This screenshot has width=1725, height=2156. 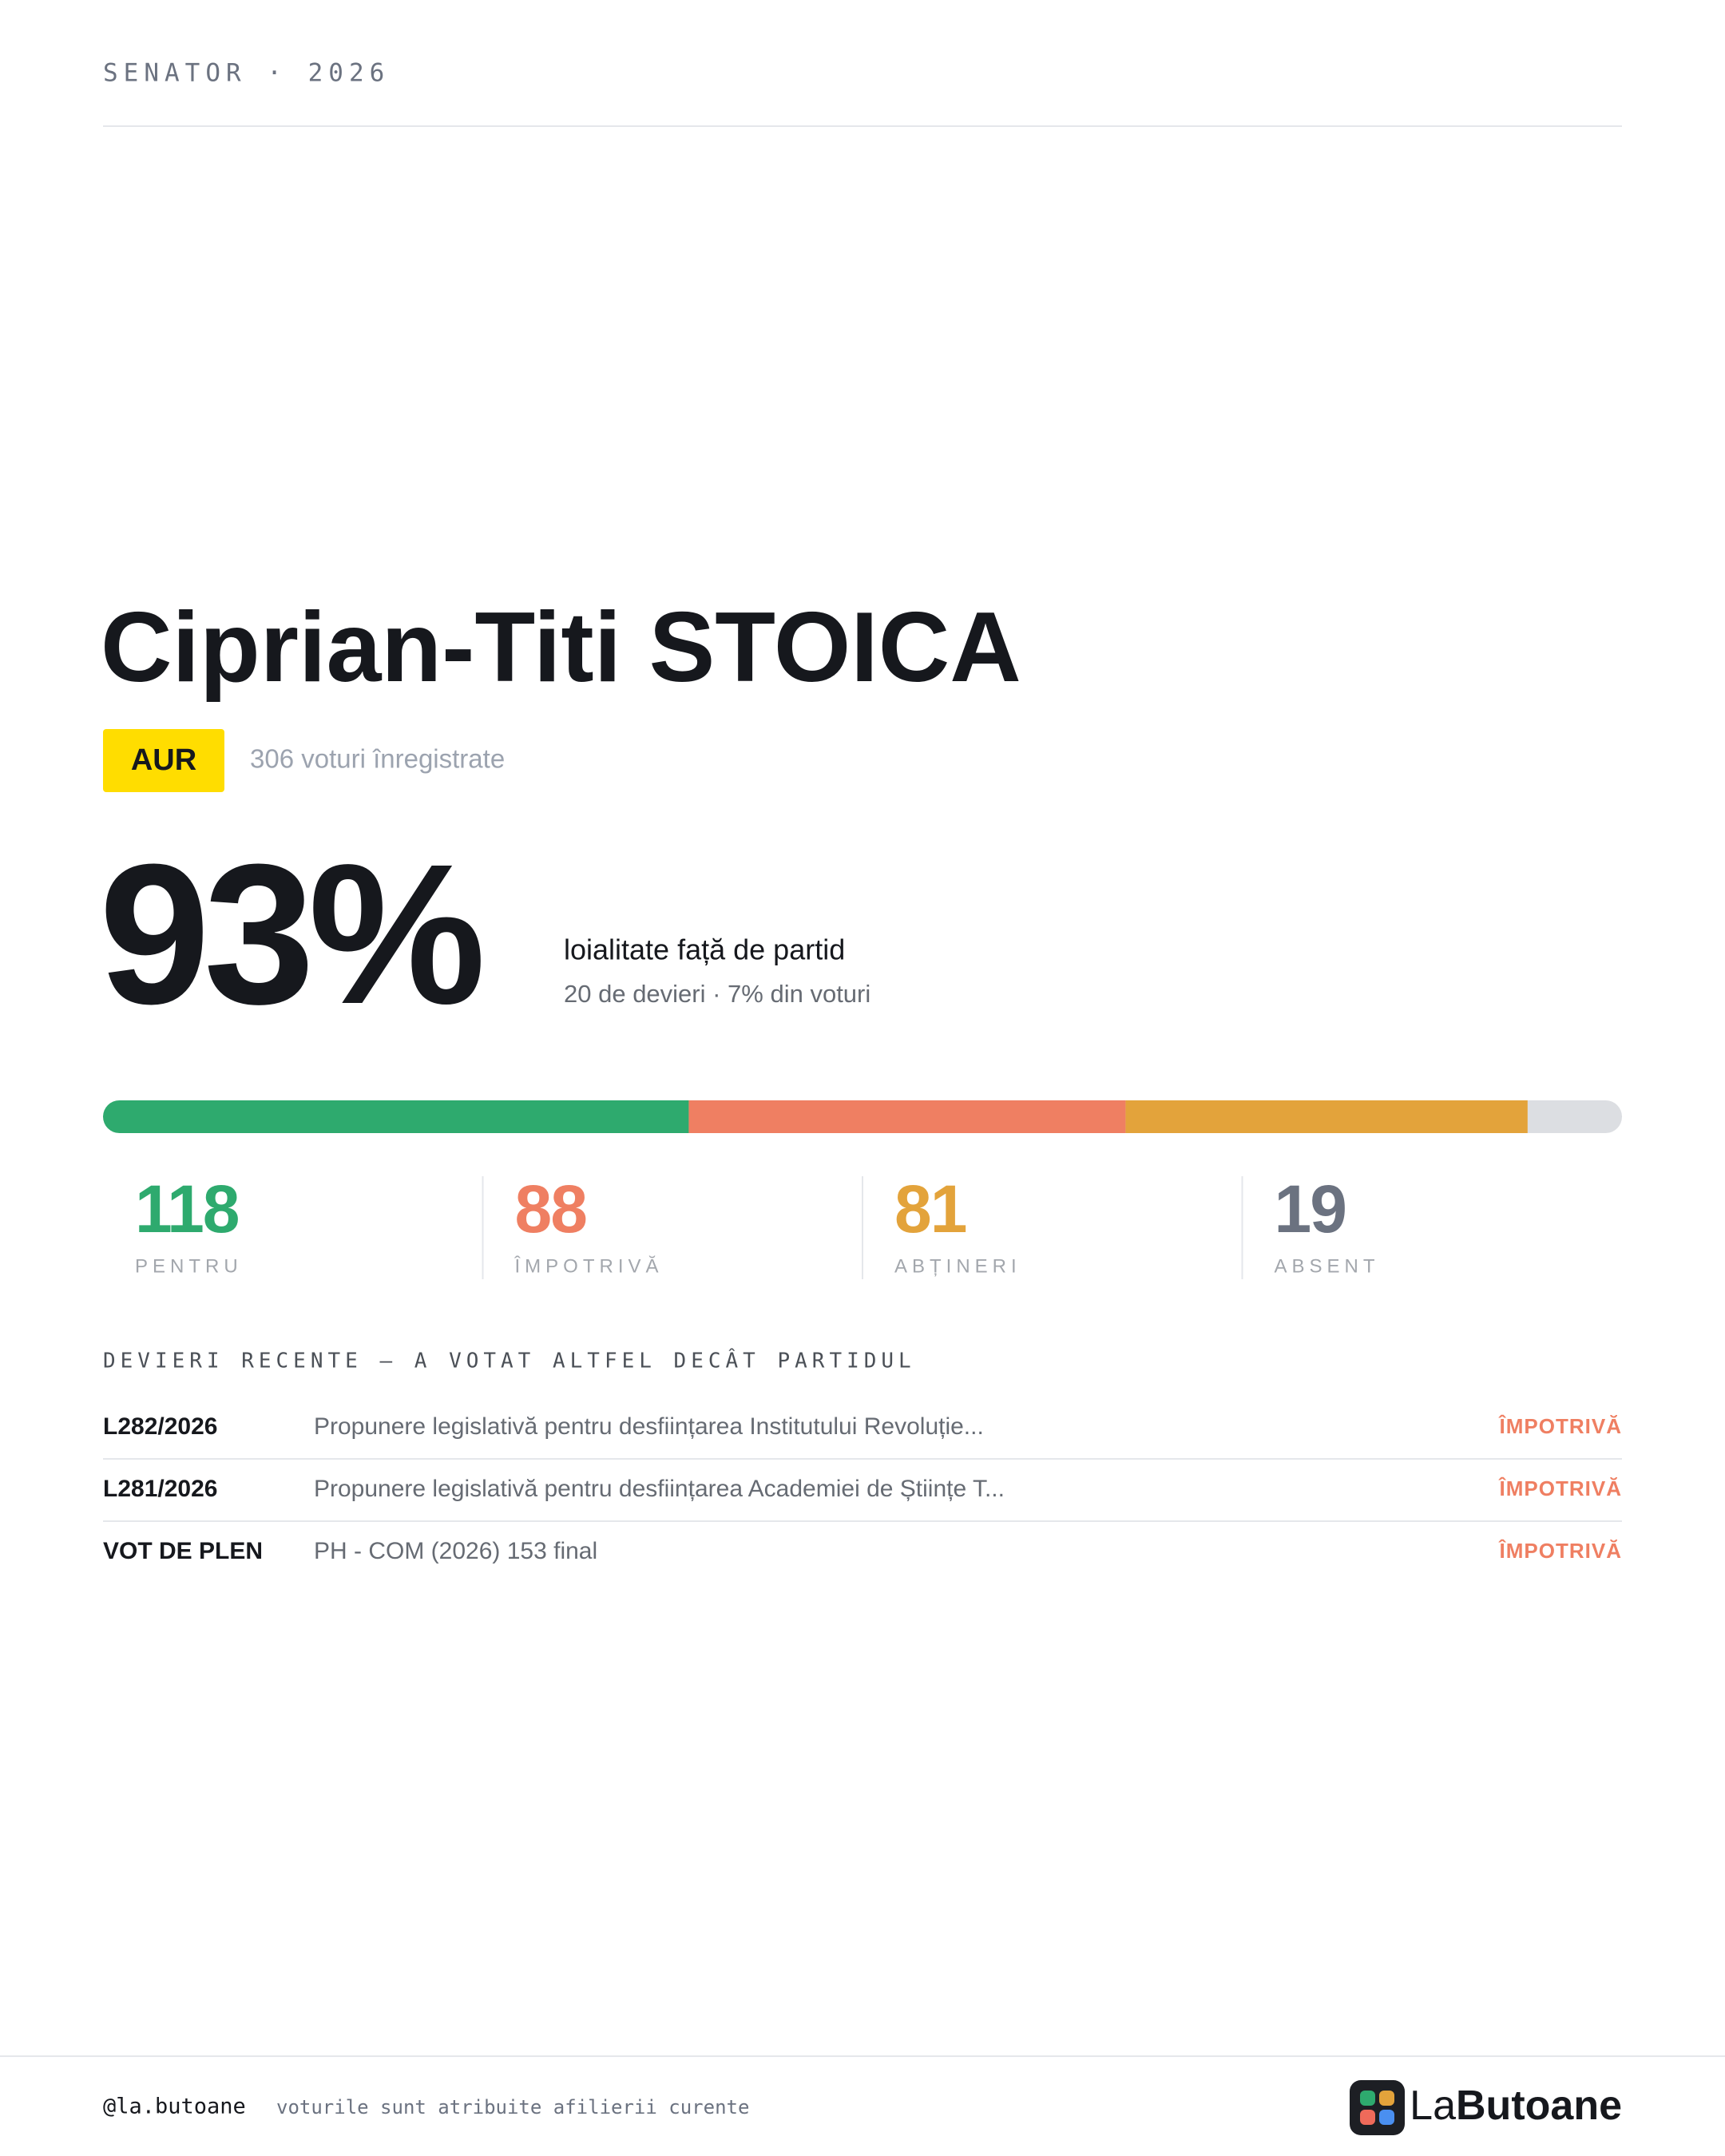 What do you see at coordinates (1433, 2106) in the screenshot?
I see `brand-prefix: La` at bounding box center [1433, 2106].